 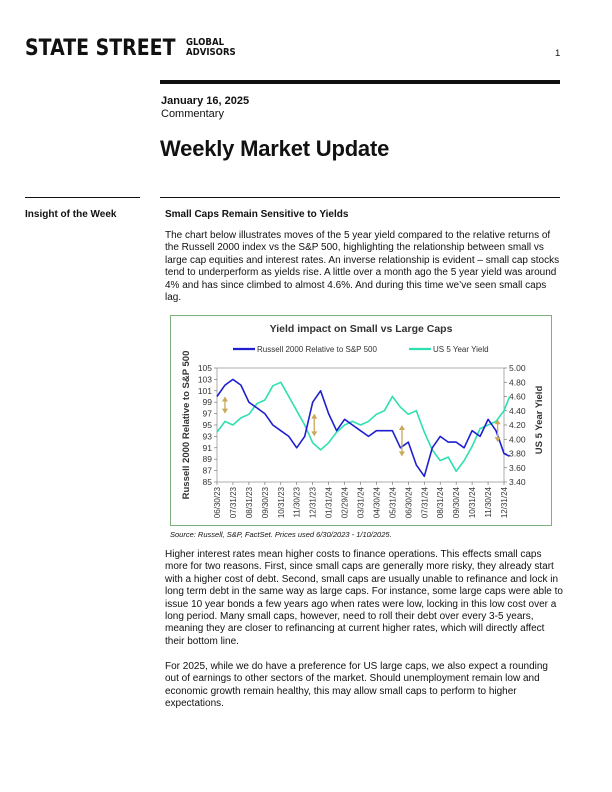 I want to click on x-tick-label: 03/31/24, so click(x=361, y=502).